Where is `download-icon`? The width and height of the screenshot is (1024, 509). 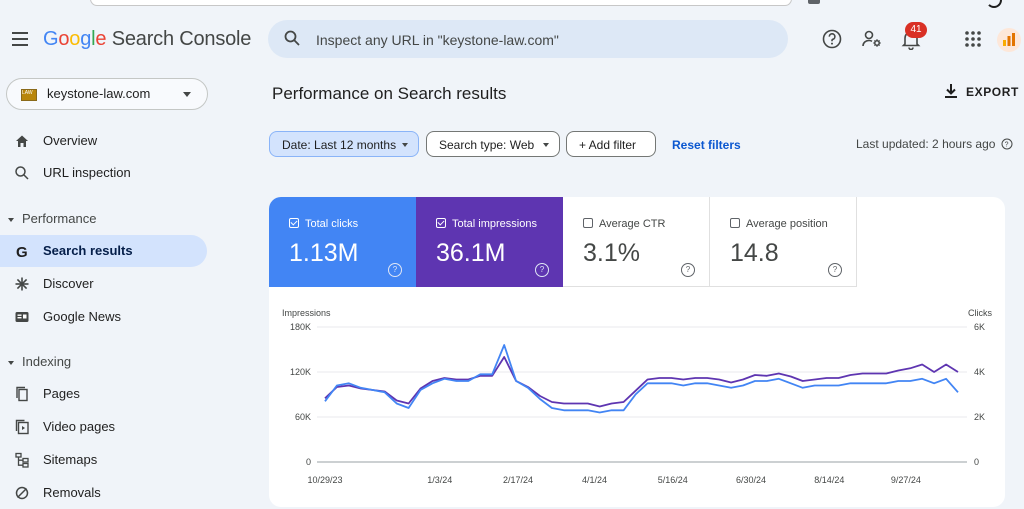
download-icon is located at coordinates (951, 91).